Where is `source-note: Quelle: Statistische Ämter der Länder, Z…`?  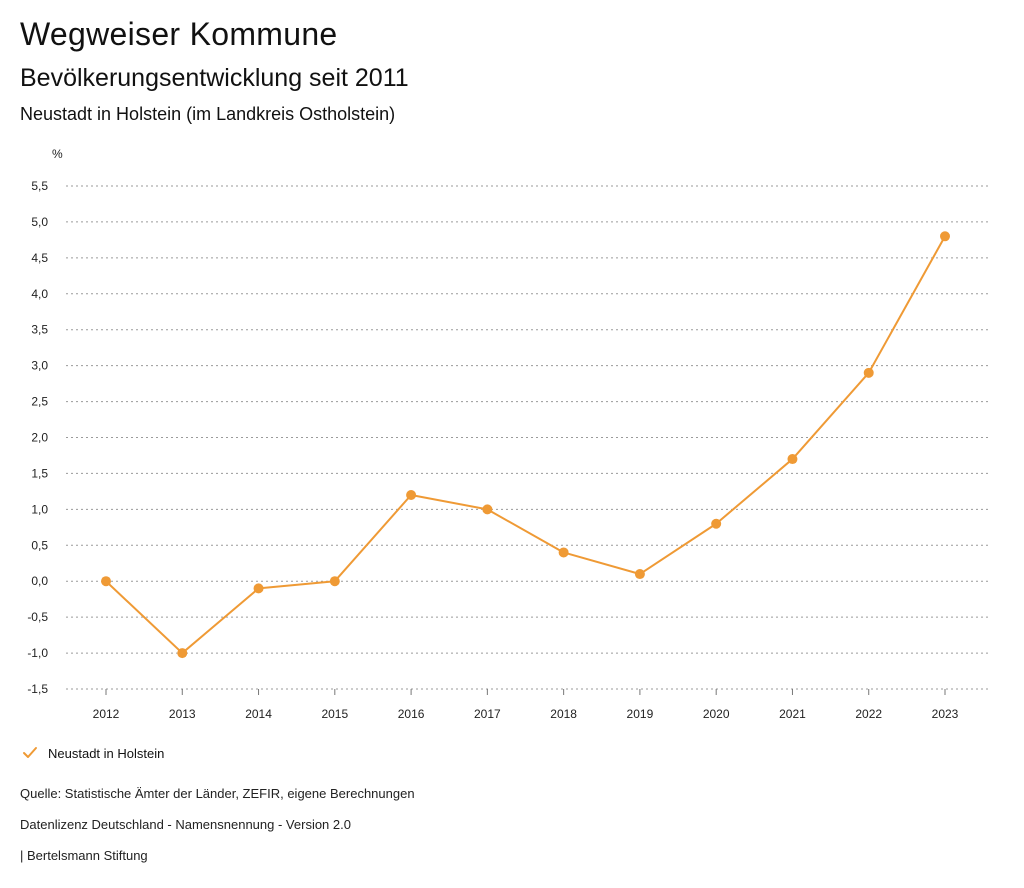 source-note: Quelle: Statistische Ämter der Länder, Z… is located at coordinates (217, 793).